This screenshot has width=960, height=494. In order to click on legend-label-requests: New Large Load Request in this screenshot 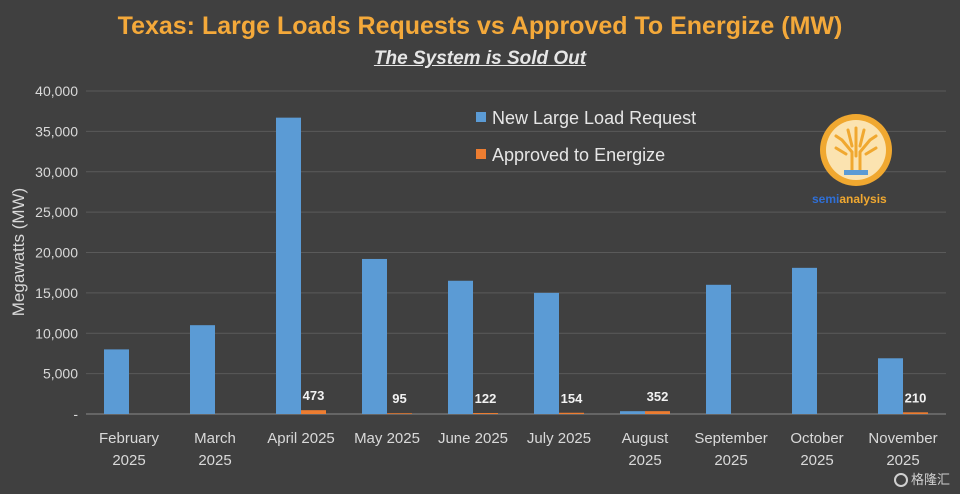, I will do `click(594, 118)`.